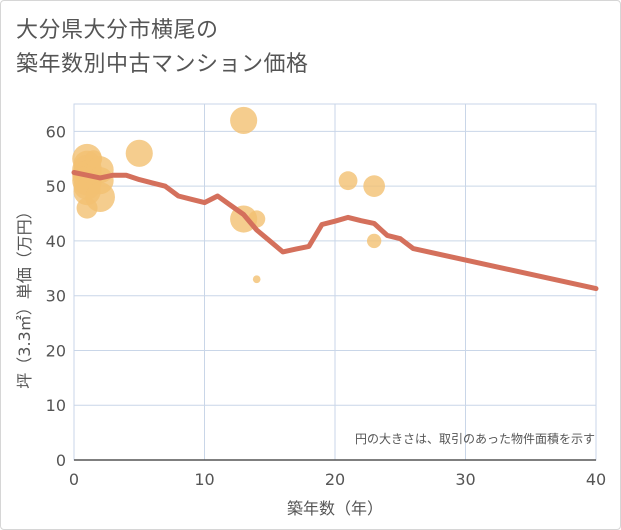 The height and width of the screenshot is (530, 621). I want to click on x-tick-label: 30, so click(465, 479).